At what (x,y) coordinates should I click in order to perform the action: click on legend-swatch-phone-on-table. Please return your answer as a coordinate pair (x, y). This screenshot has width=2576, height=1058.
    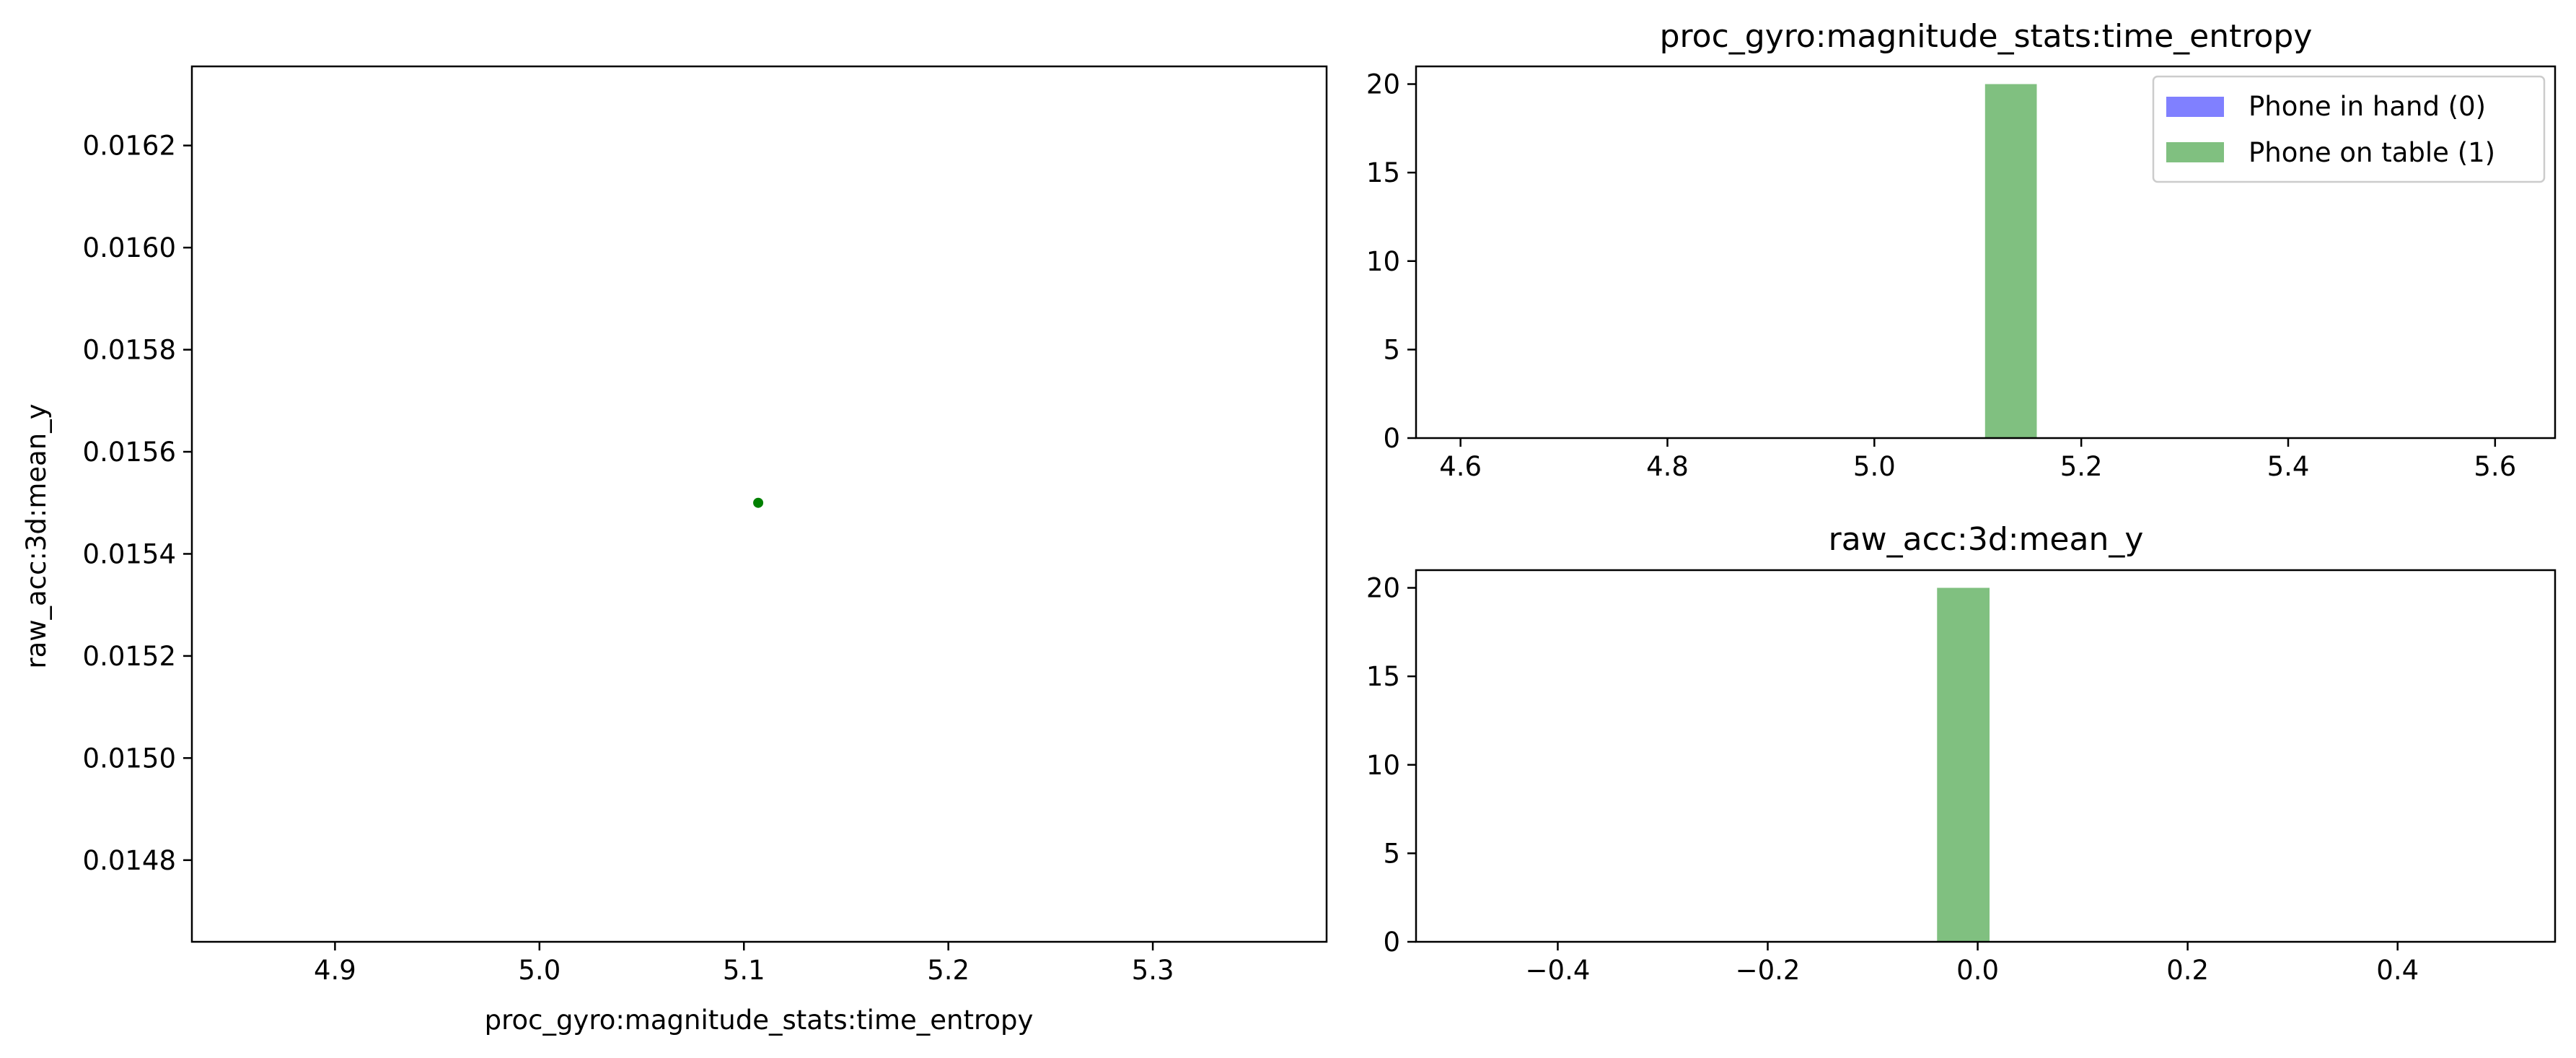
    Looking at the image, I should click on (2195, 152).